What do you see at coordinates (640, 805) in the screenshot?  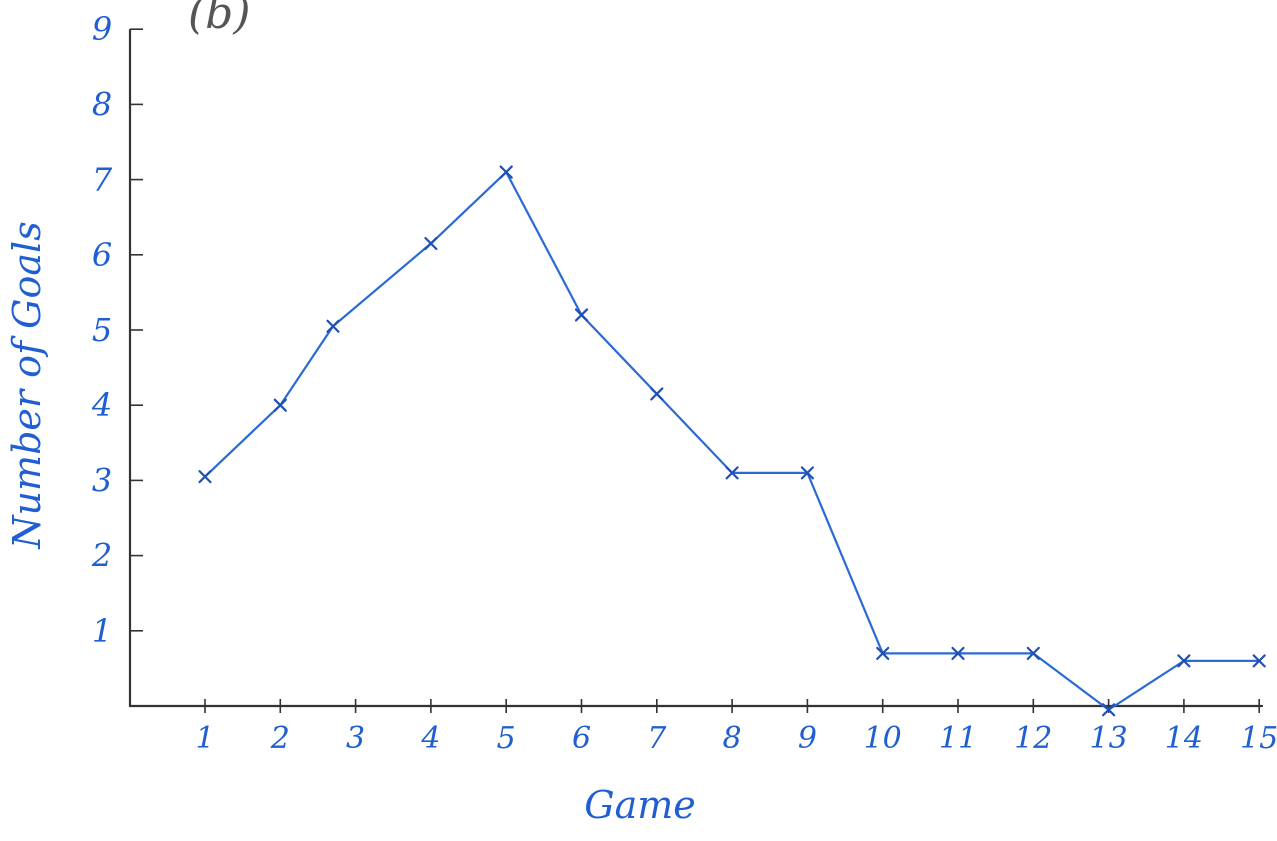 I see `x-axis-label: Game` at bounding box center [640, 805].